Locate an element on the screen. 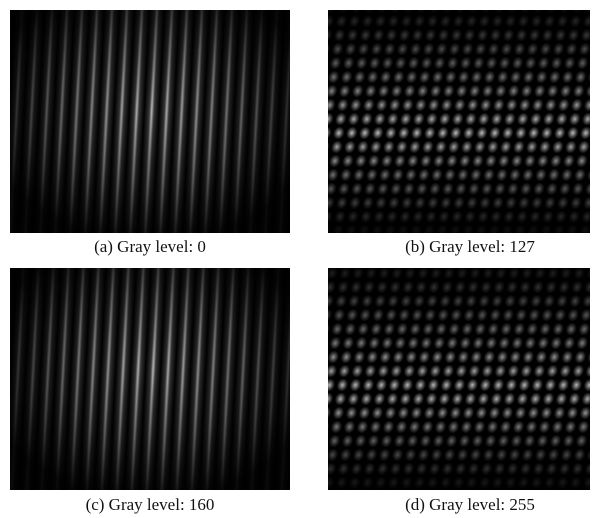  caption: (c) Gray level: 160 is located at coordinates (150, 504).